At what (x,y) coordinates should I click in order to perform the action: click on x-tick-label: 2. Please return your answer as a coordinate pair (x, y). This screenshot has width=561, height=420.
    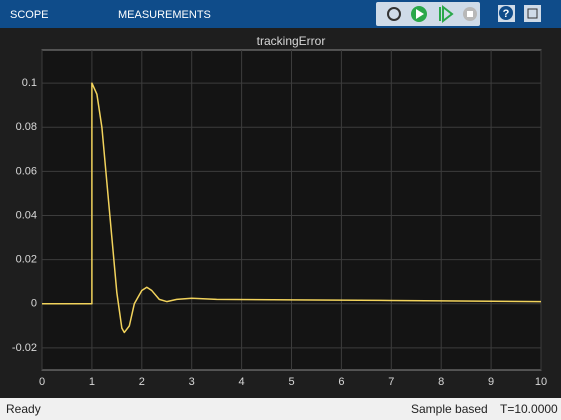
    Looking at the image, I should click on (142, 382).